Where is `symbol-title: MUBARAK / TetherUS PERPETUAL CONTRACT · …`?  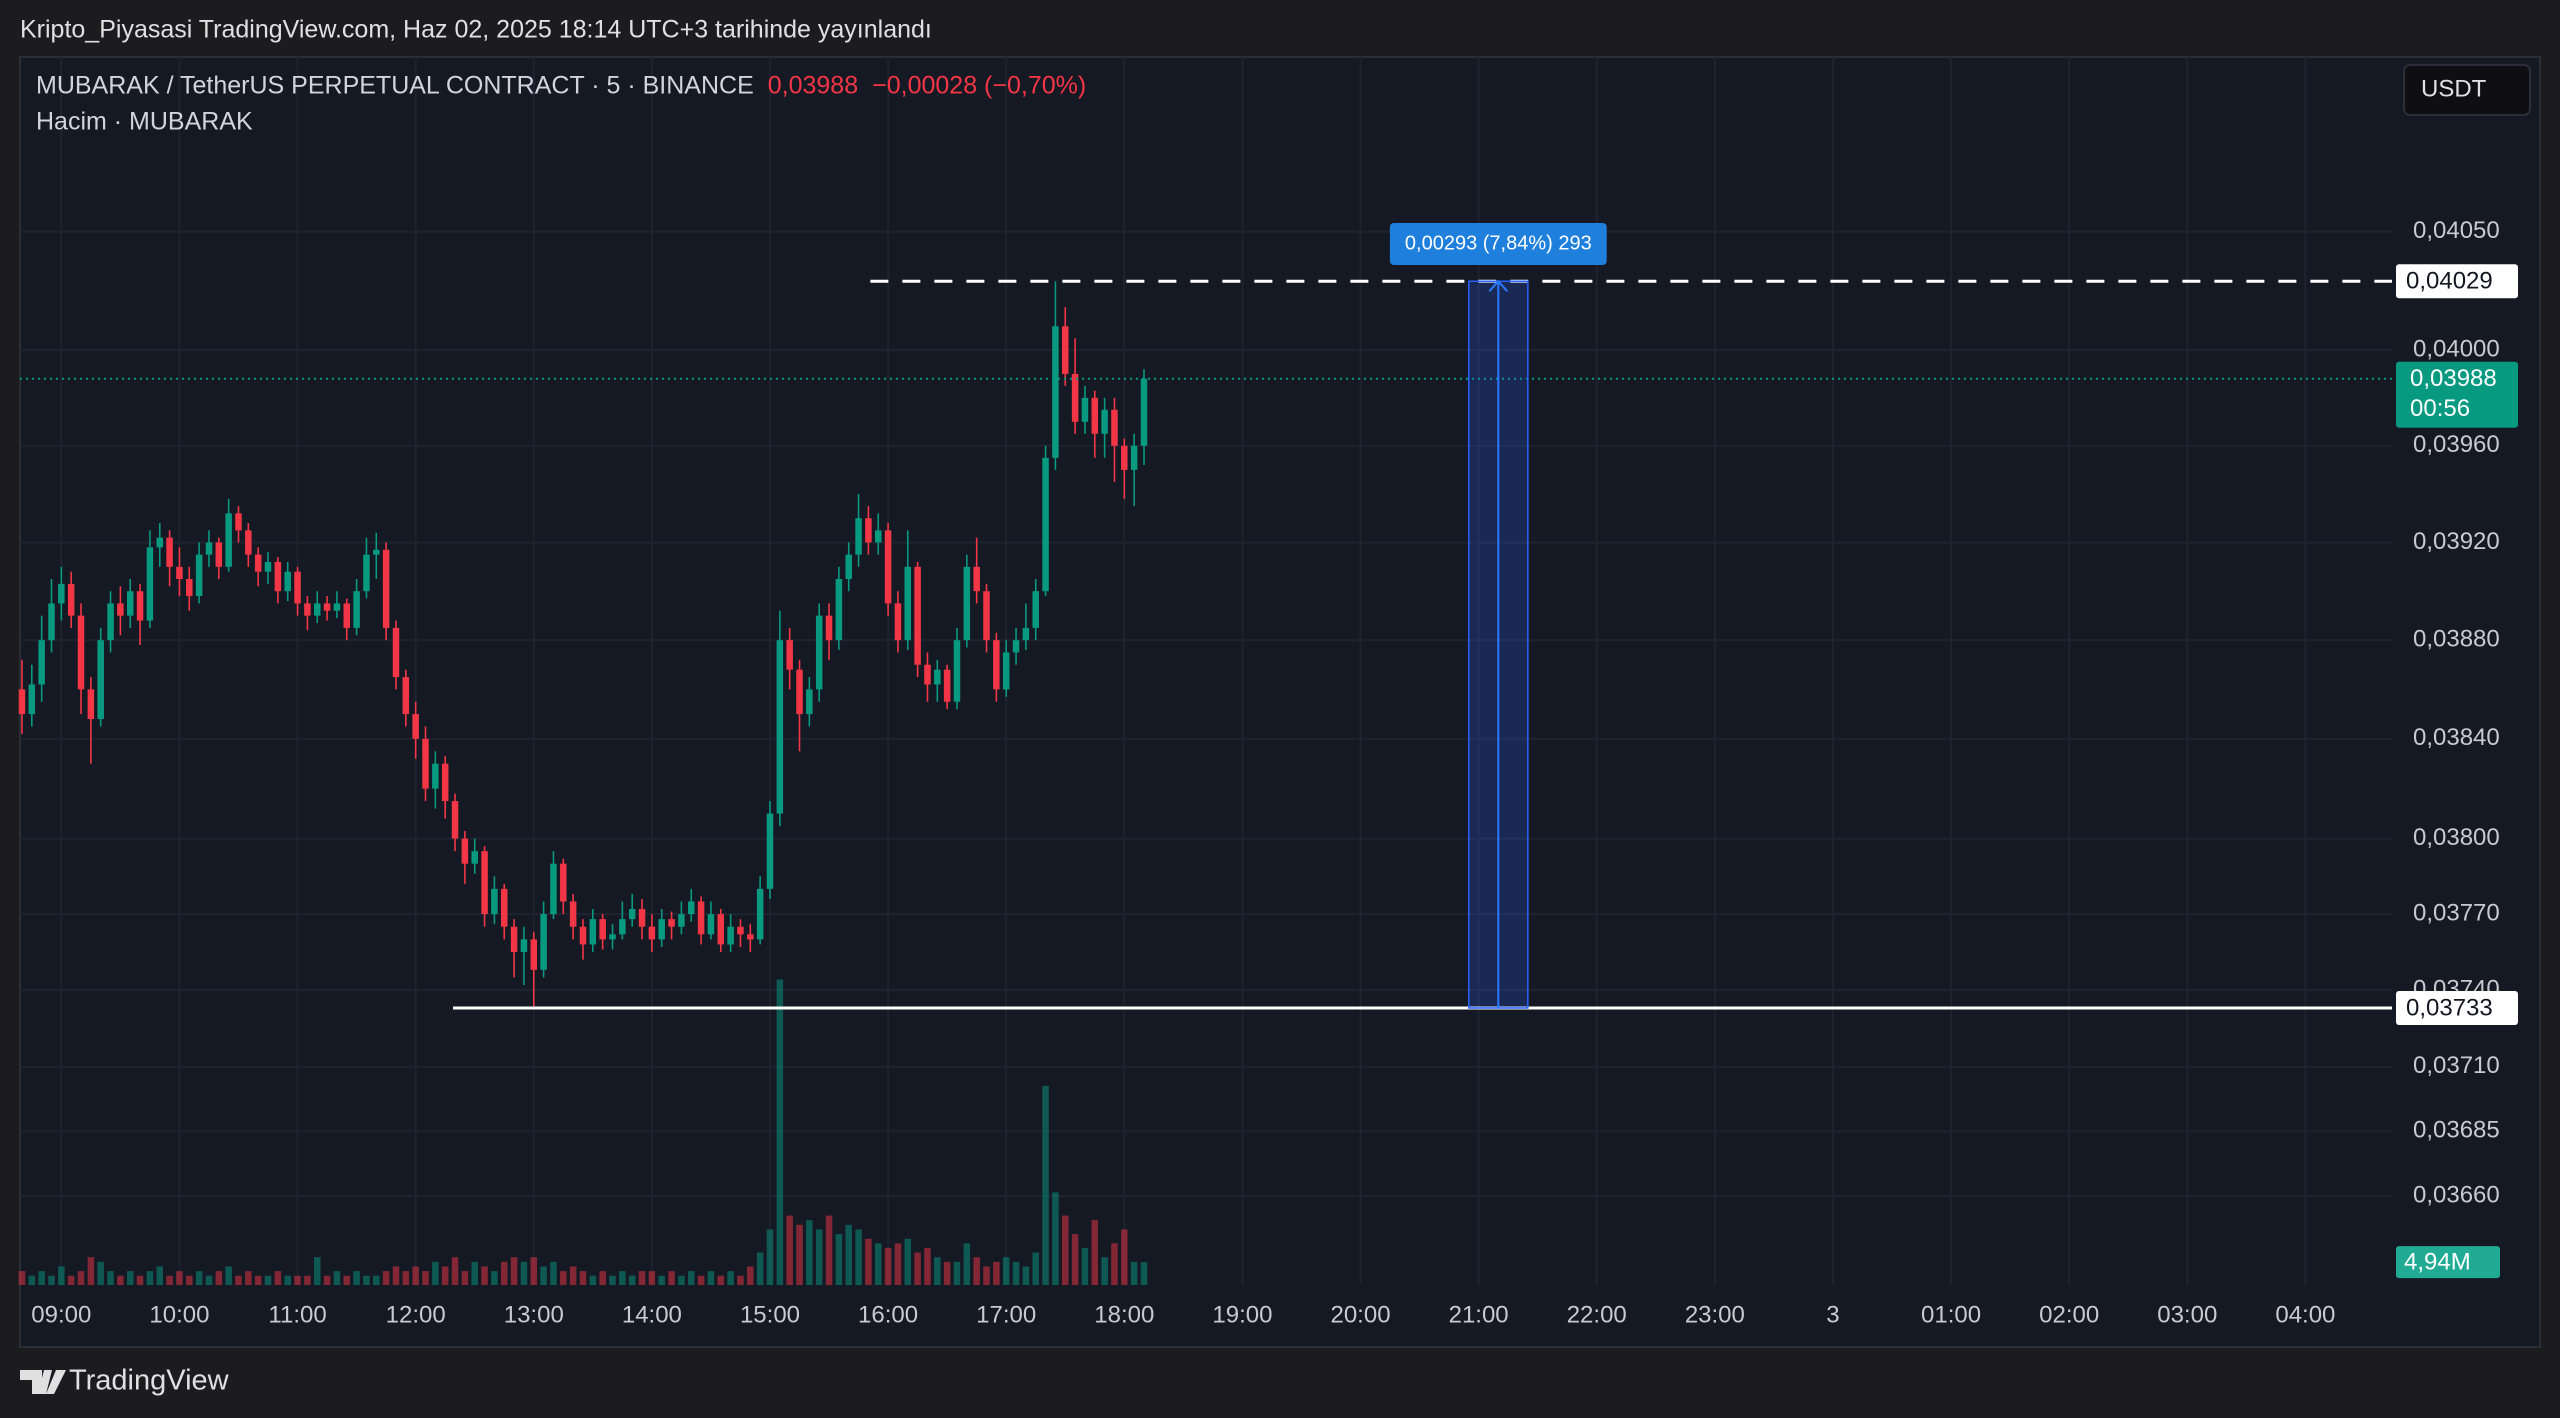 symbol-title: MUBARAK / TetherUS PERPETUAL CONTRACT · … is located at coordinates (395, 86).